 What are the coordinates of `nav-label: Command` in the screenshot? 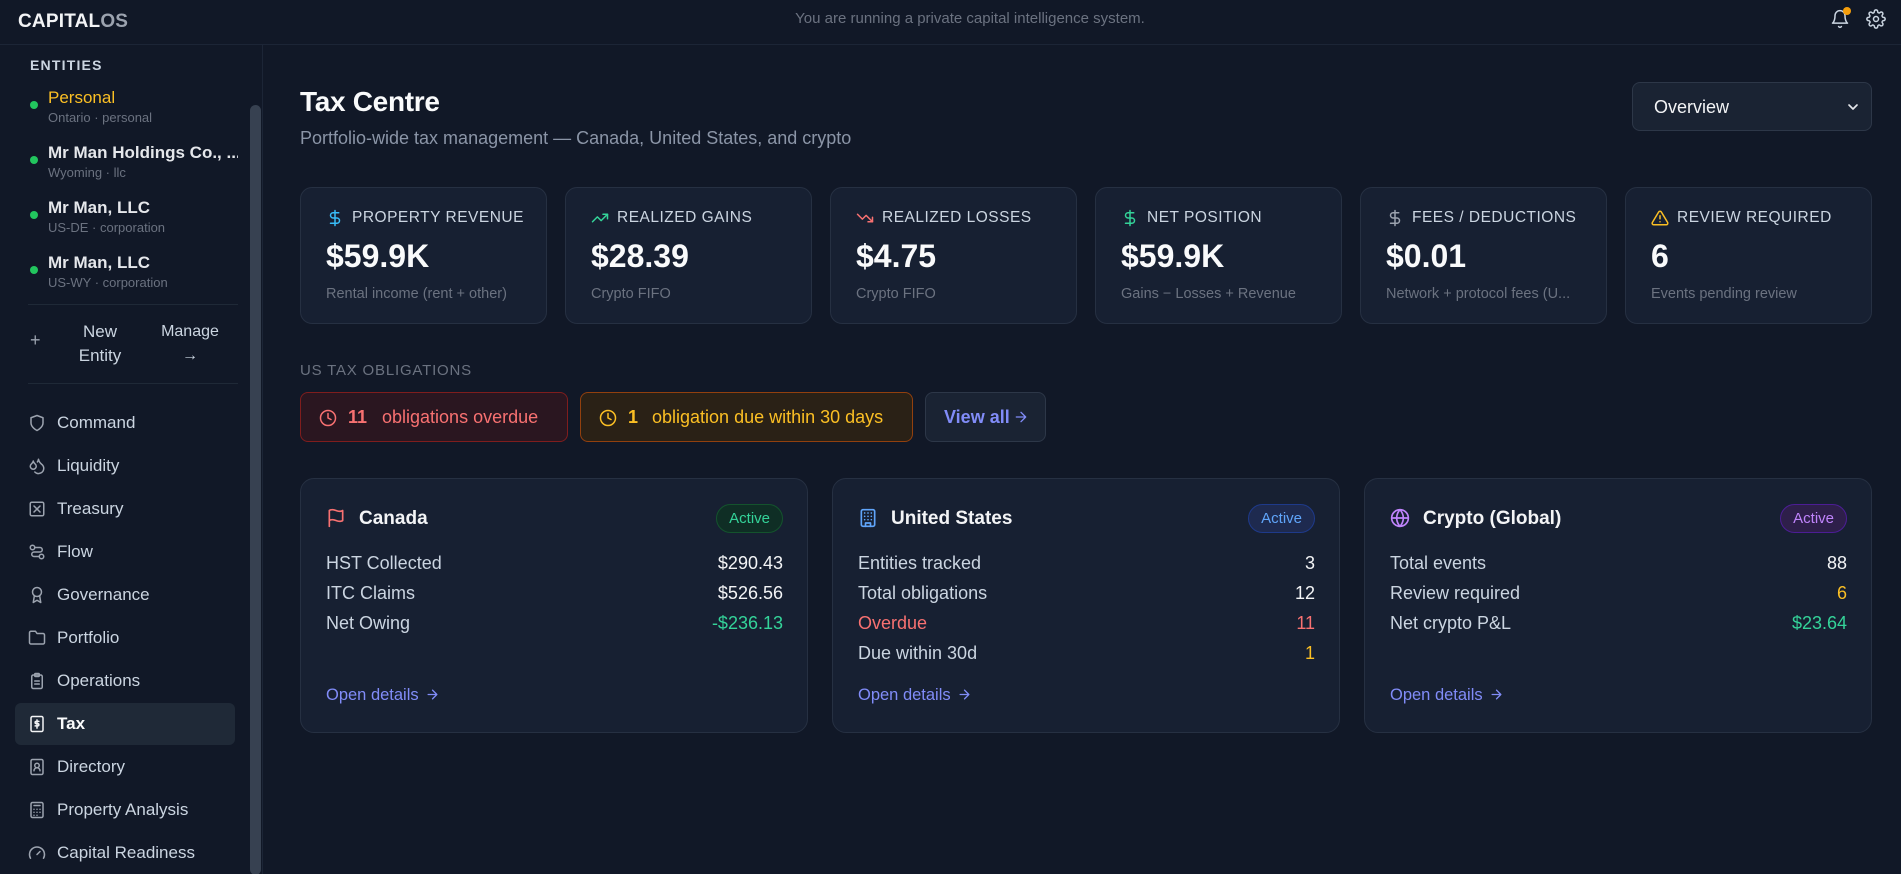 It's located at (96, 422).